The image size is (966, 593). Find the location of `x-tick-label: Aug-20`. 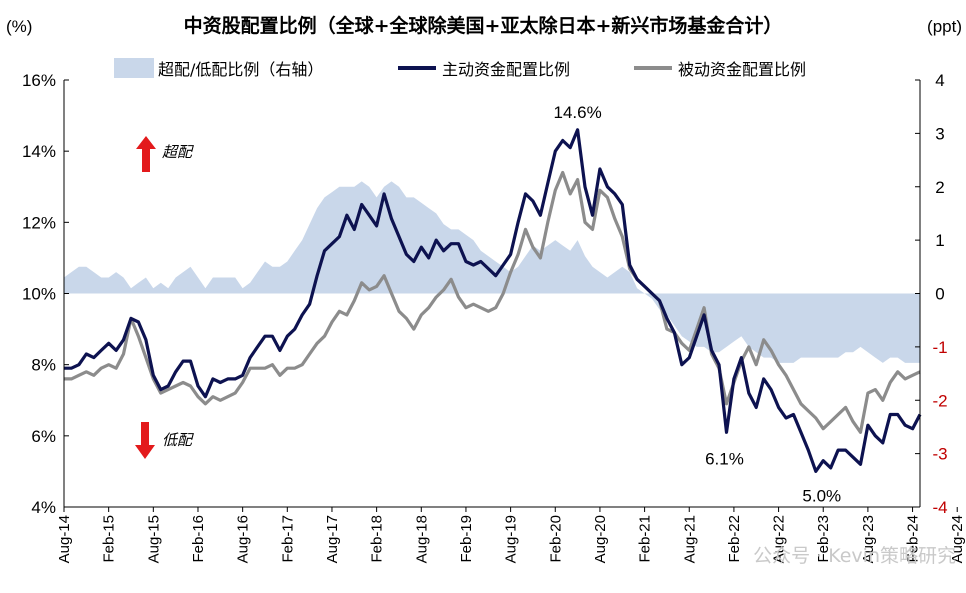

x-tick-label: Aug-20 is located at coordinates (600, 539).